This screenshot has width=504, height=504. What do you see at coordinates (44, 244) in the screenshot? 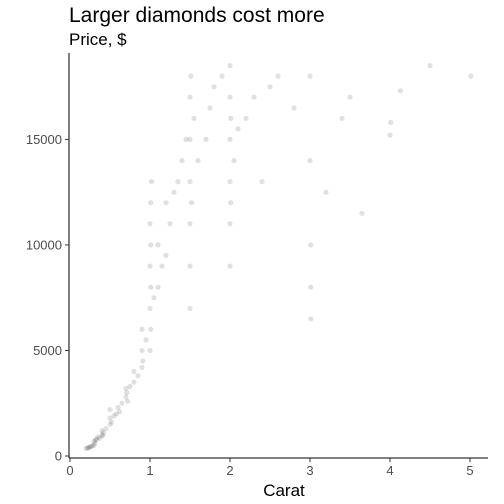
I see `y-tick-label: 10000` at bounding box center [44, 244].